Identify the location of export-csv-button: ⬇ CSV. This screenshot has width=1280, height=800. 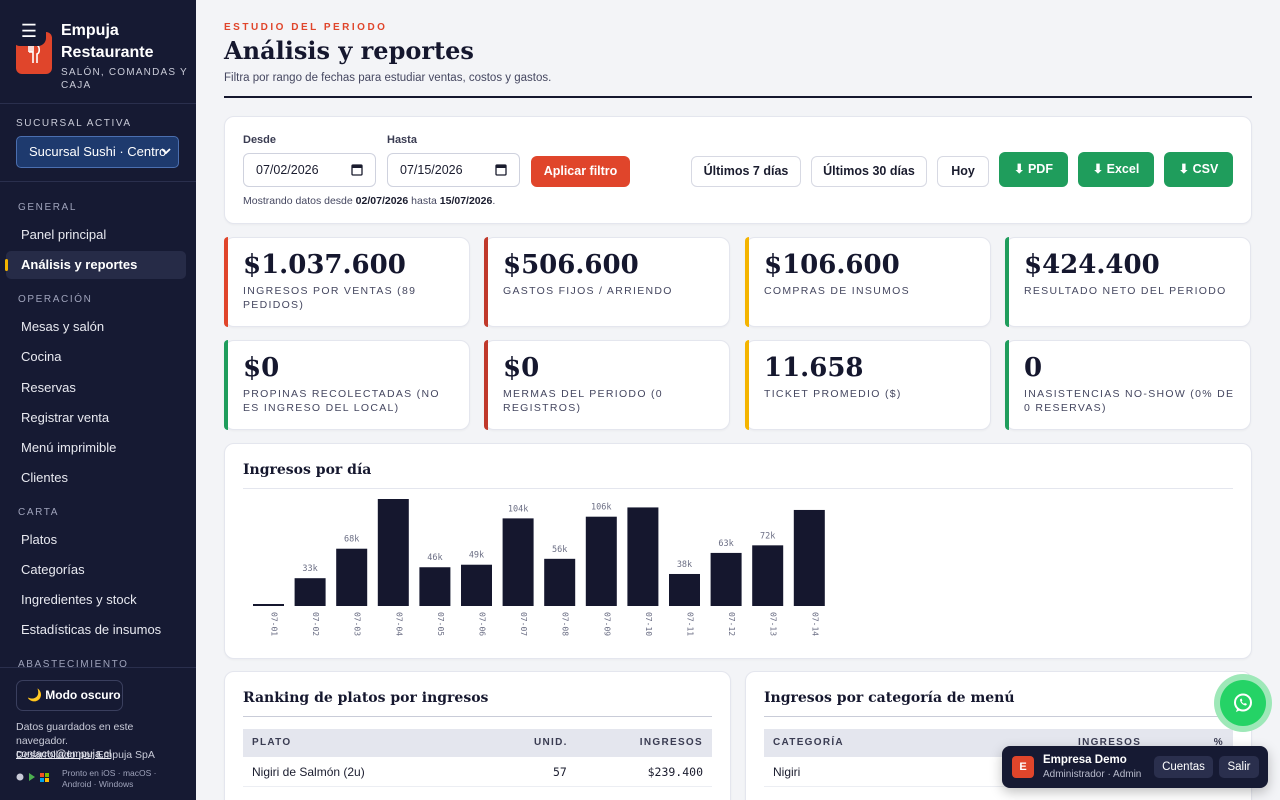
(1198, 169).